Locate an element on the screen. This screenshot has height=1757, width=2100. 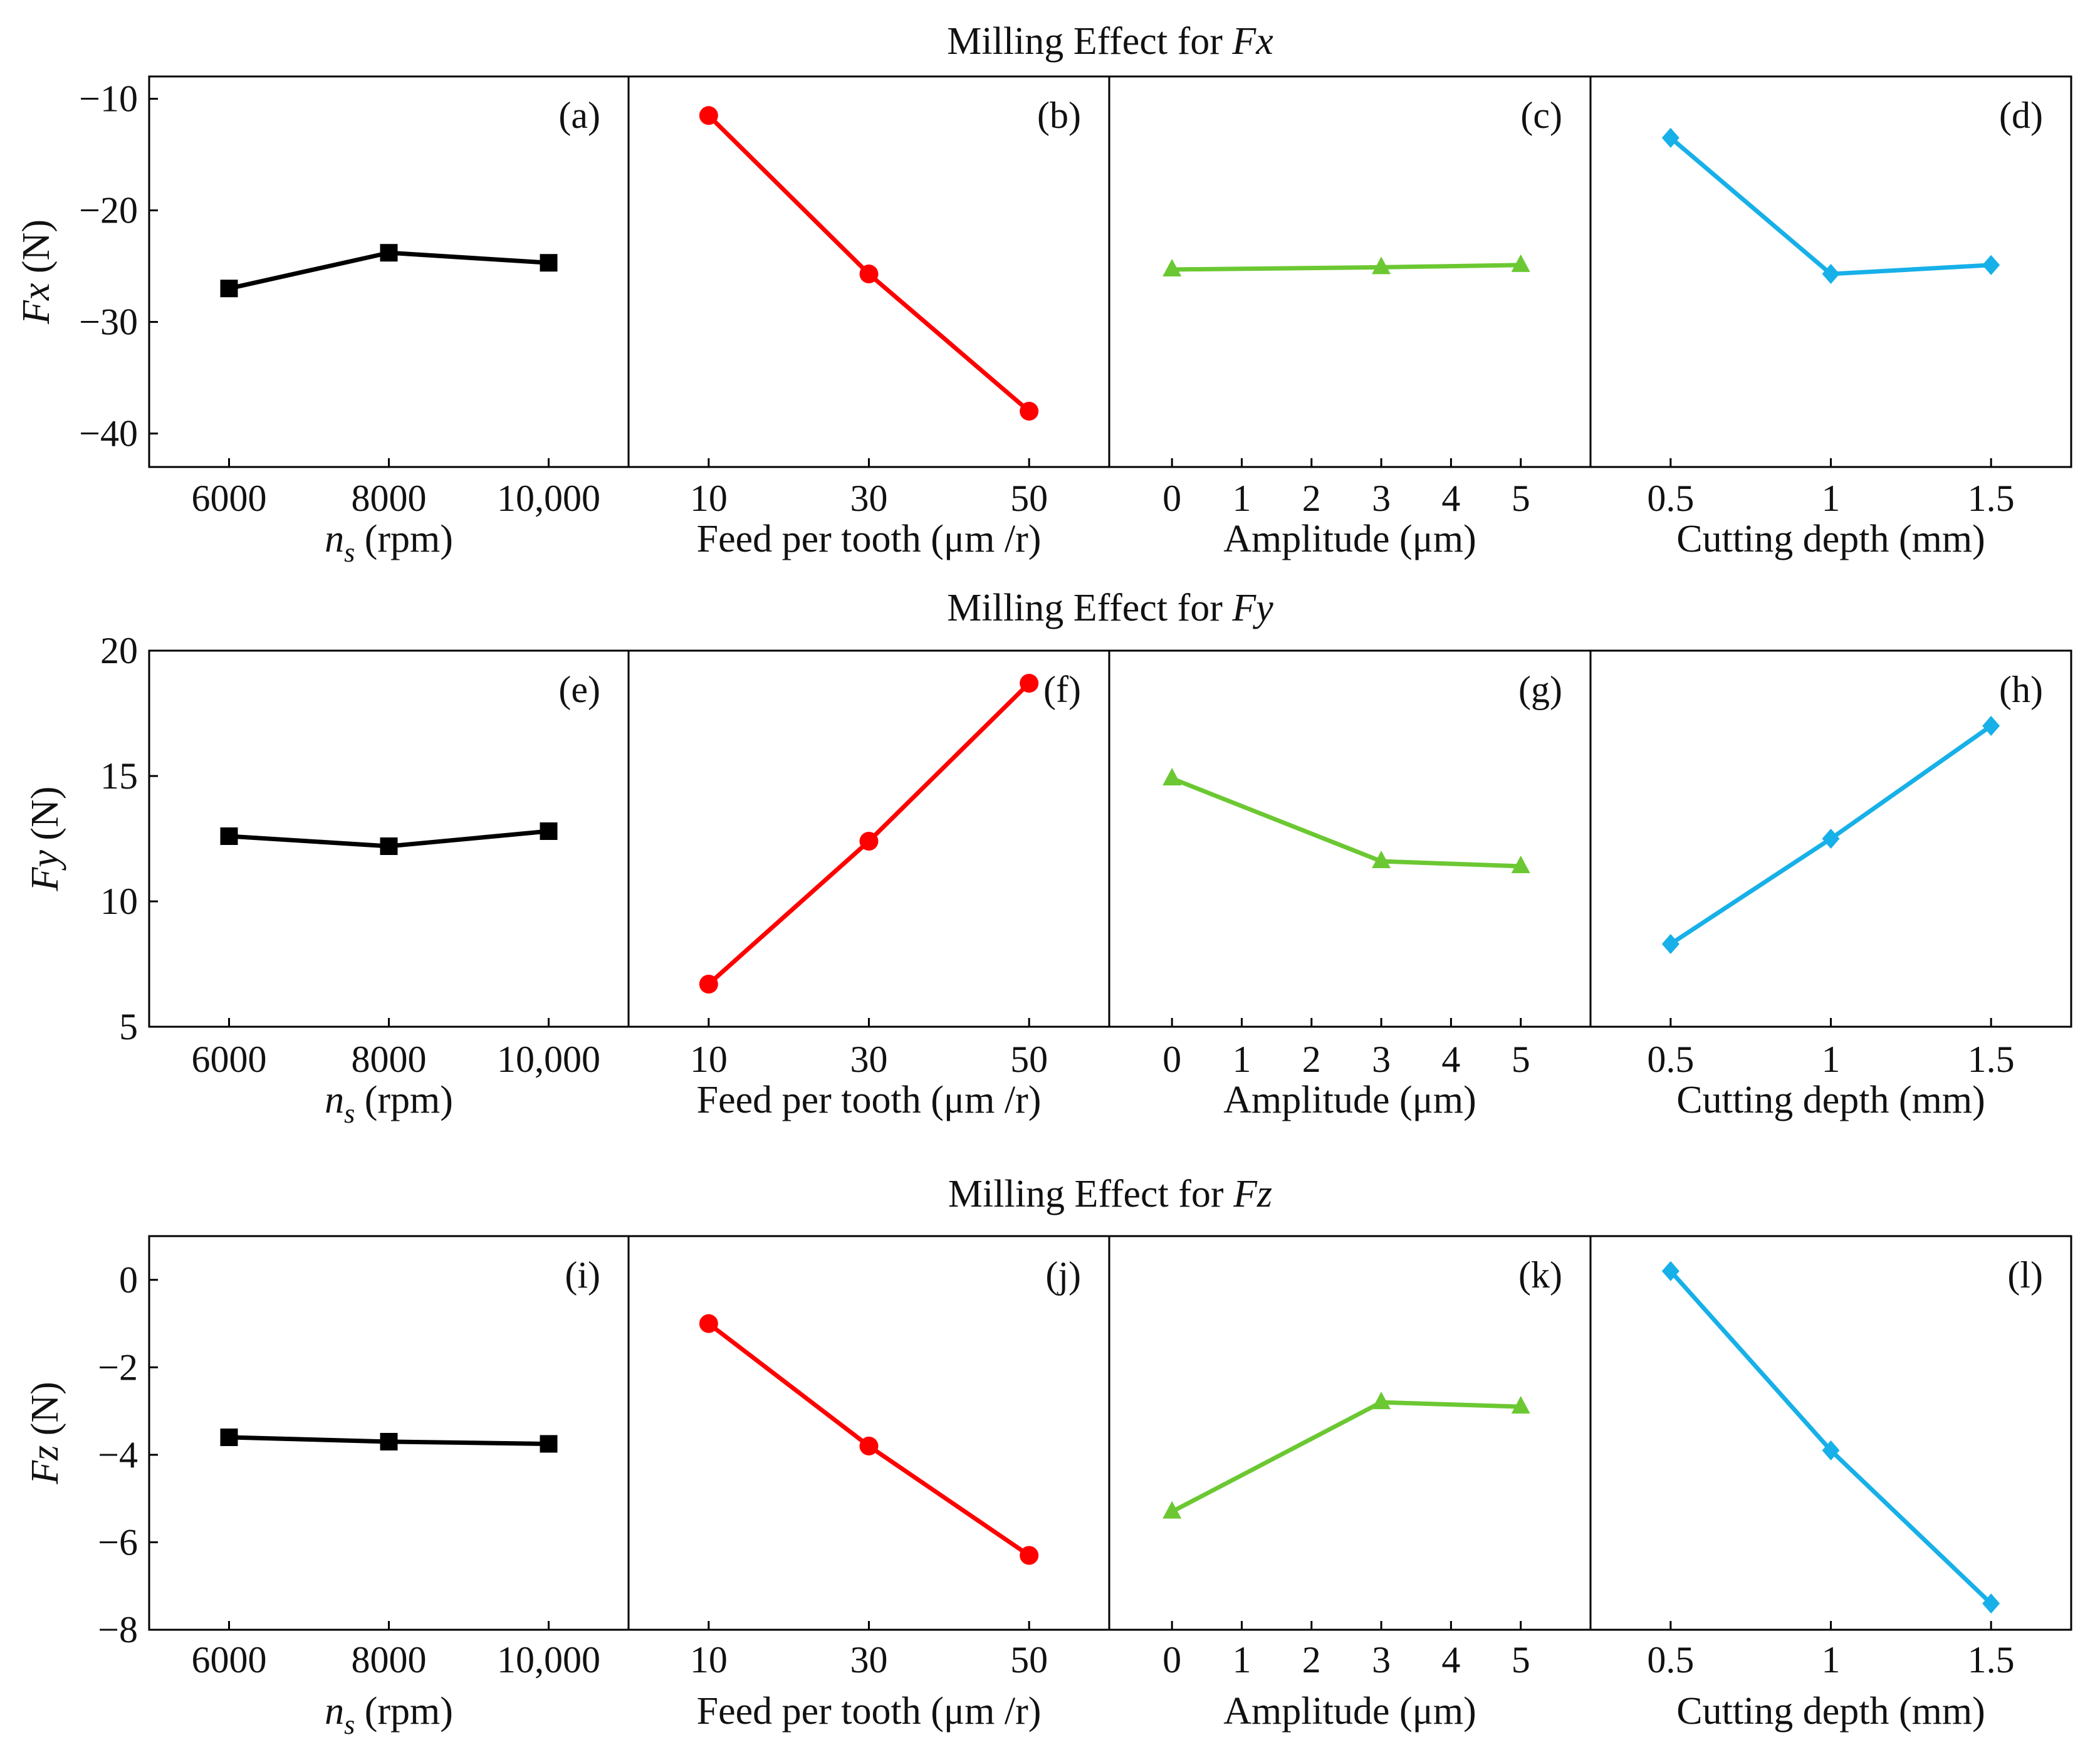
y-axis-label-variable: Fz is located at coordinates (45, 1465).